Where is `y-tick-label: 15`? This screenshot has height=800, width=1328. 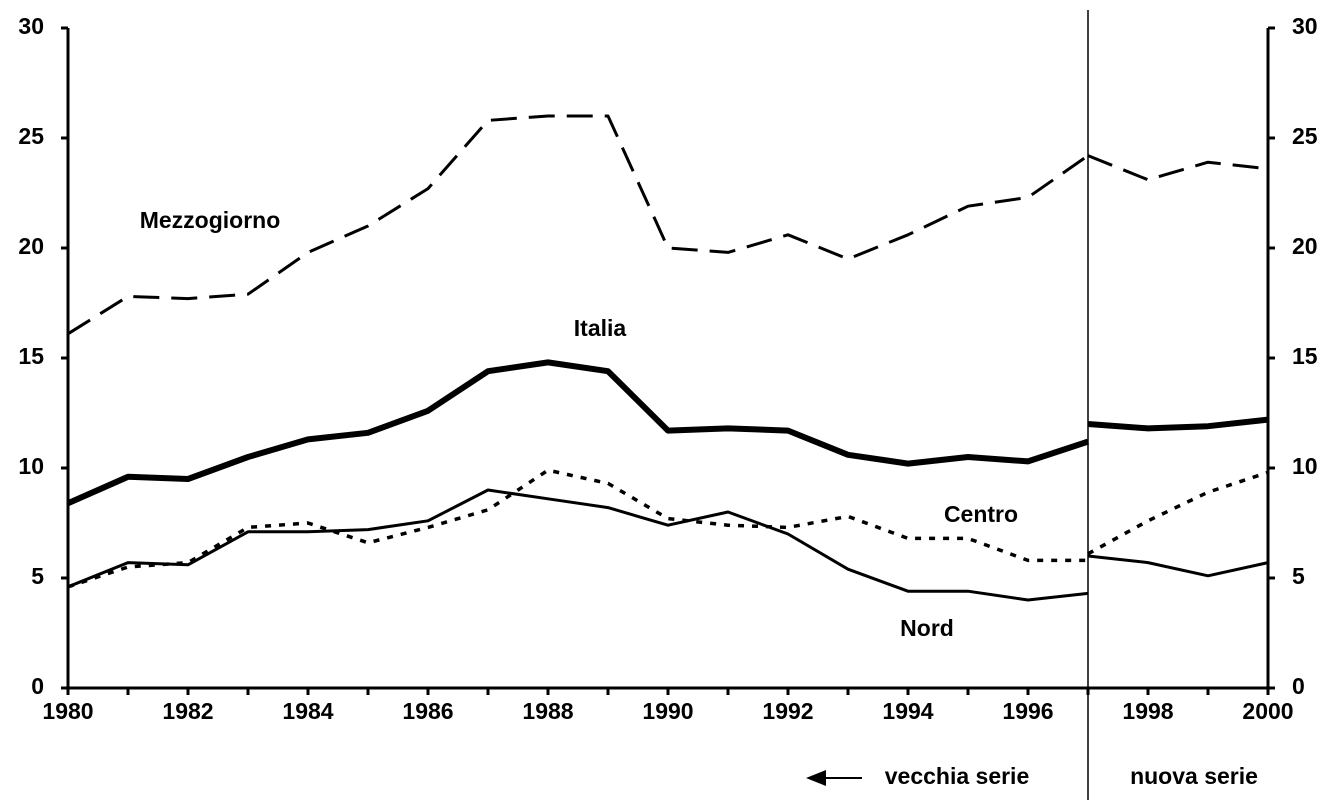
y-tick-label: 15 is located at coordinates (31, 356).